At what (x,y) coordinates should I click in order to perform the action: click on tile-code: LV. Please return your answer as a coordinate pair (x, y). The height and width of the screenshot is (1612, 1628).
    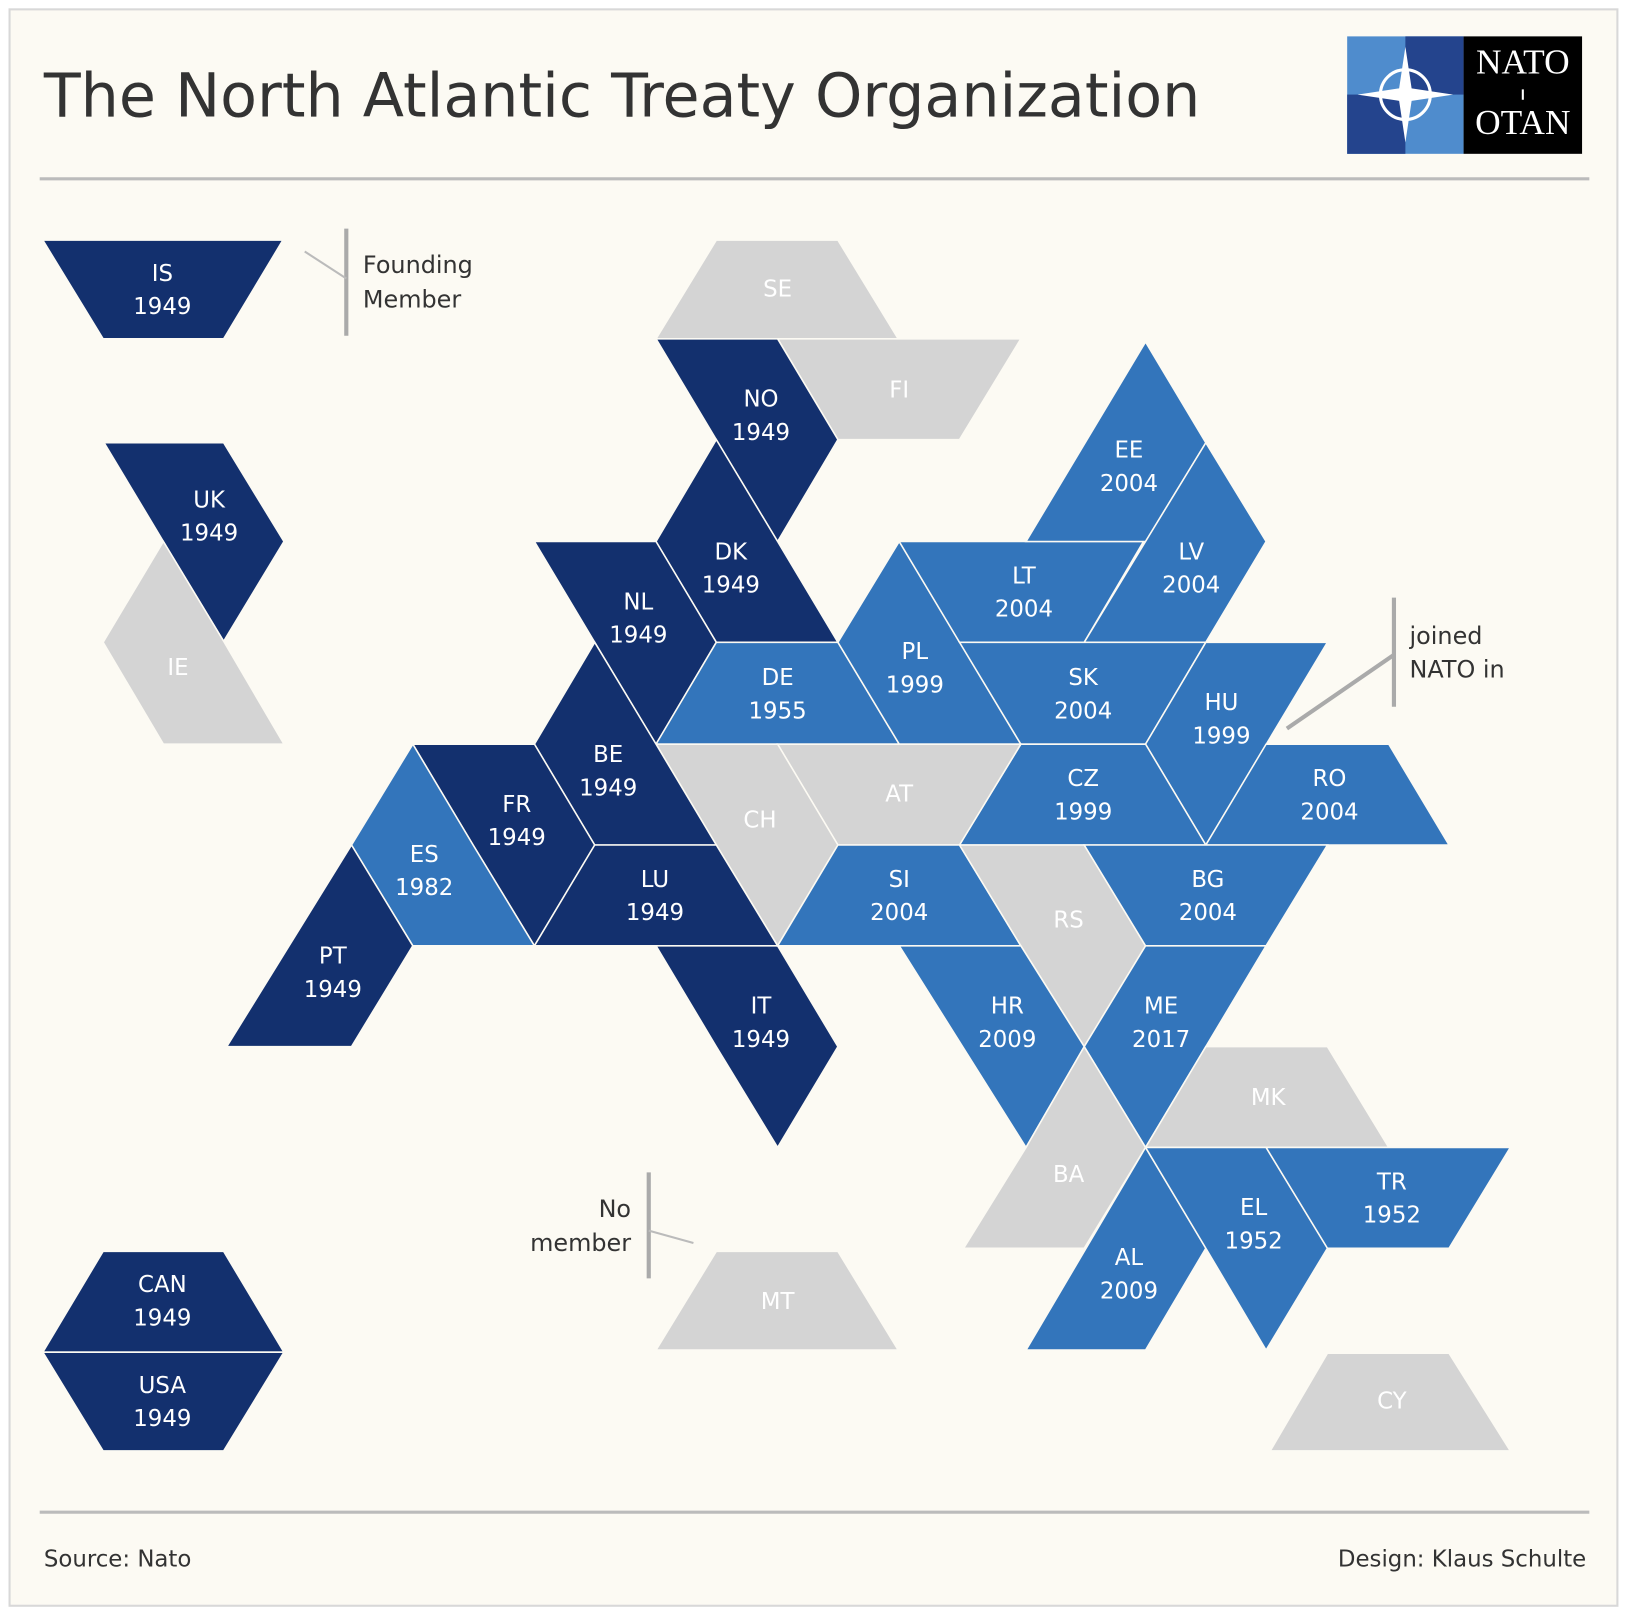
    Looking at the image, I should click on (1191, 552).